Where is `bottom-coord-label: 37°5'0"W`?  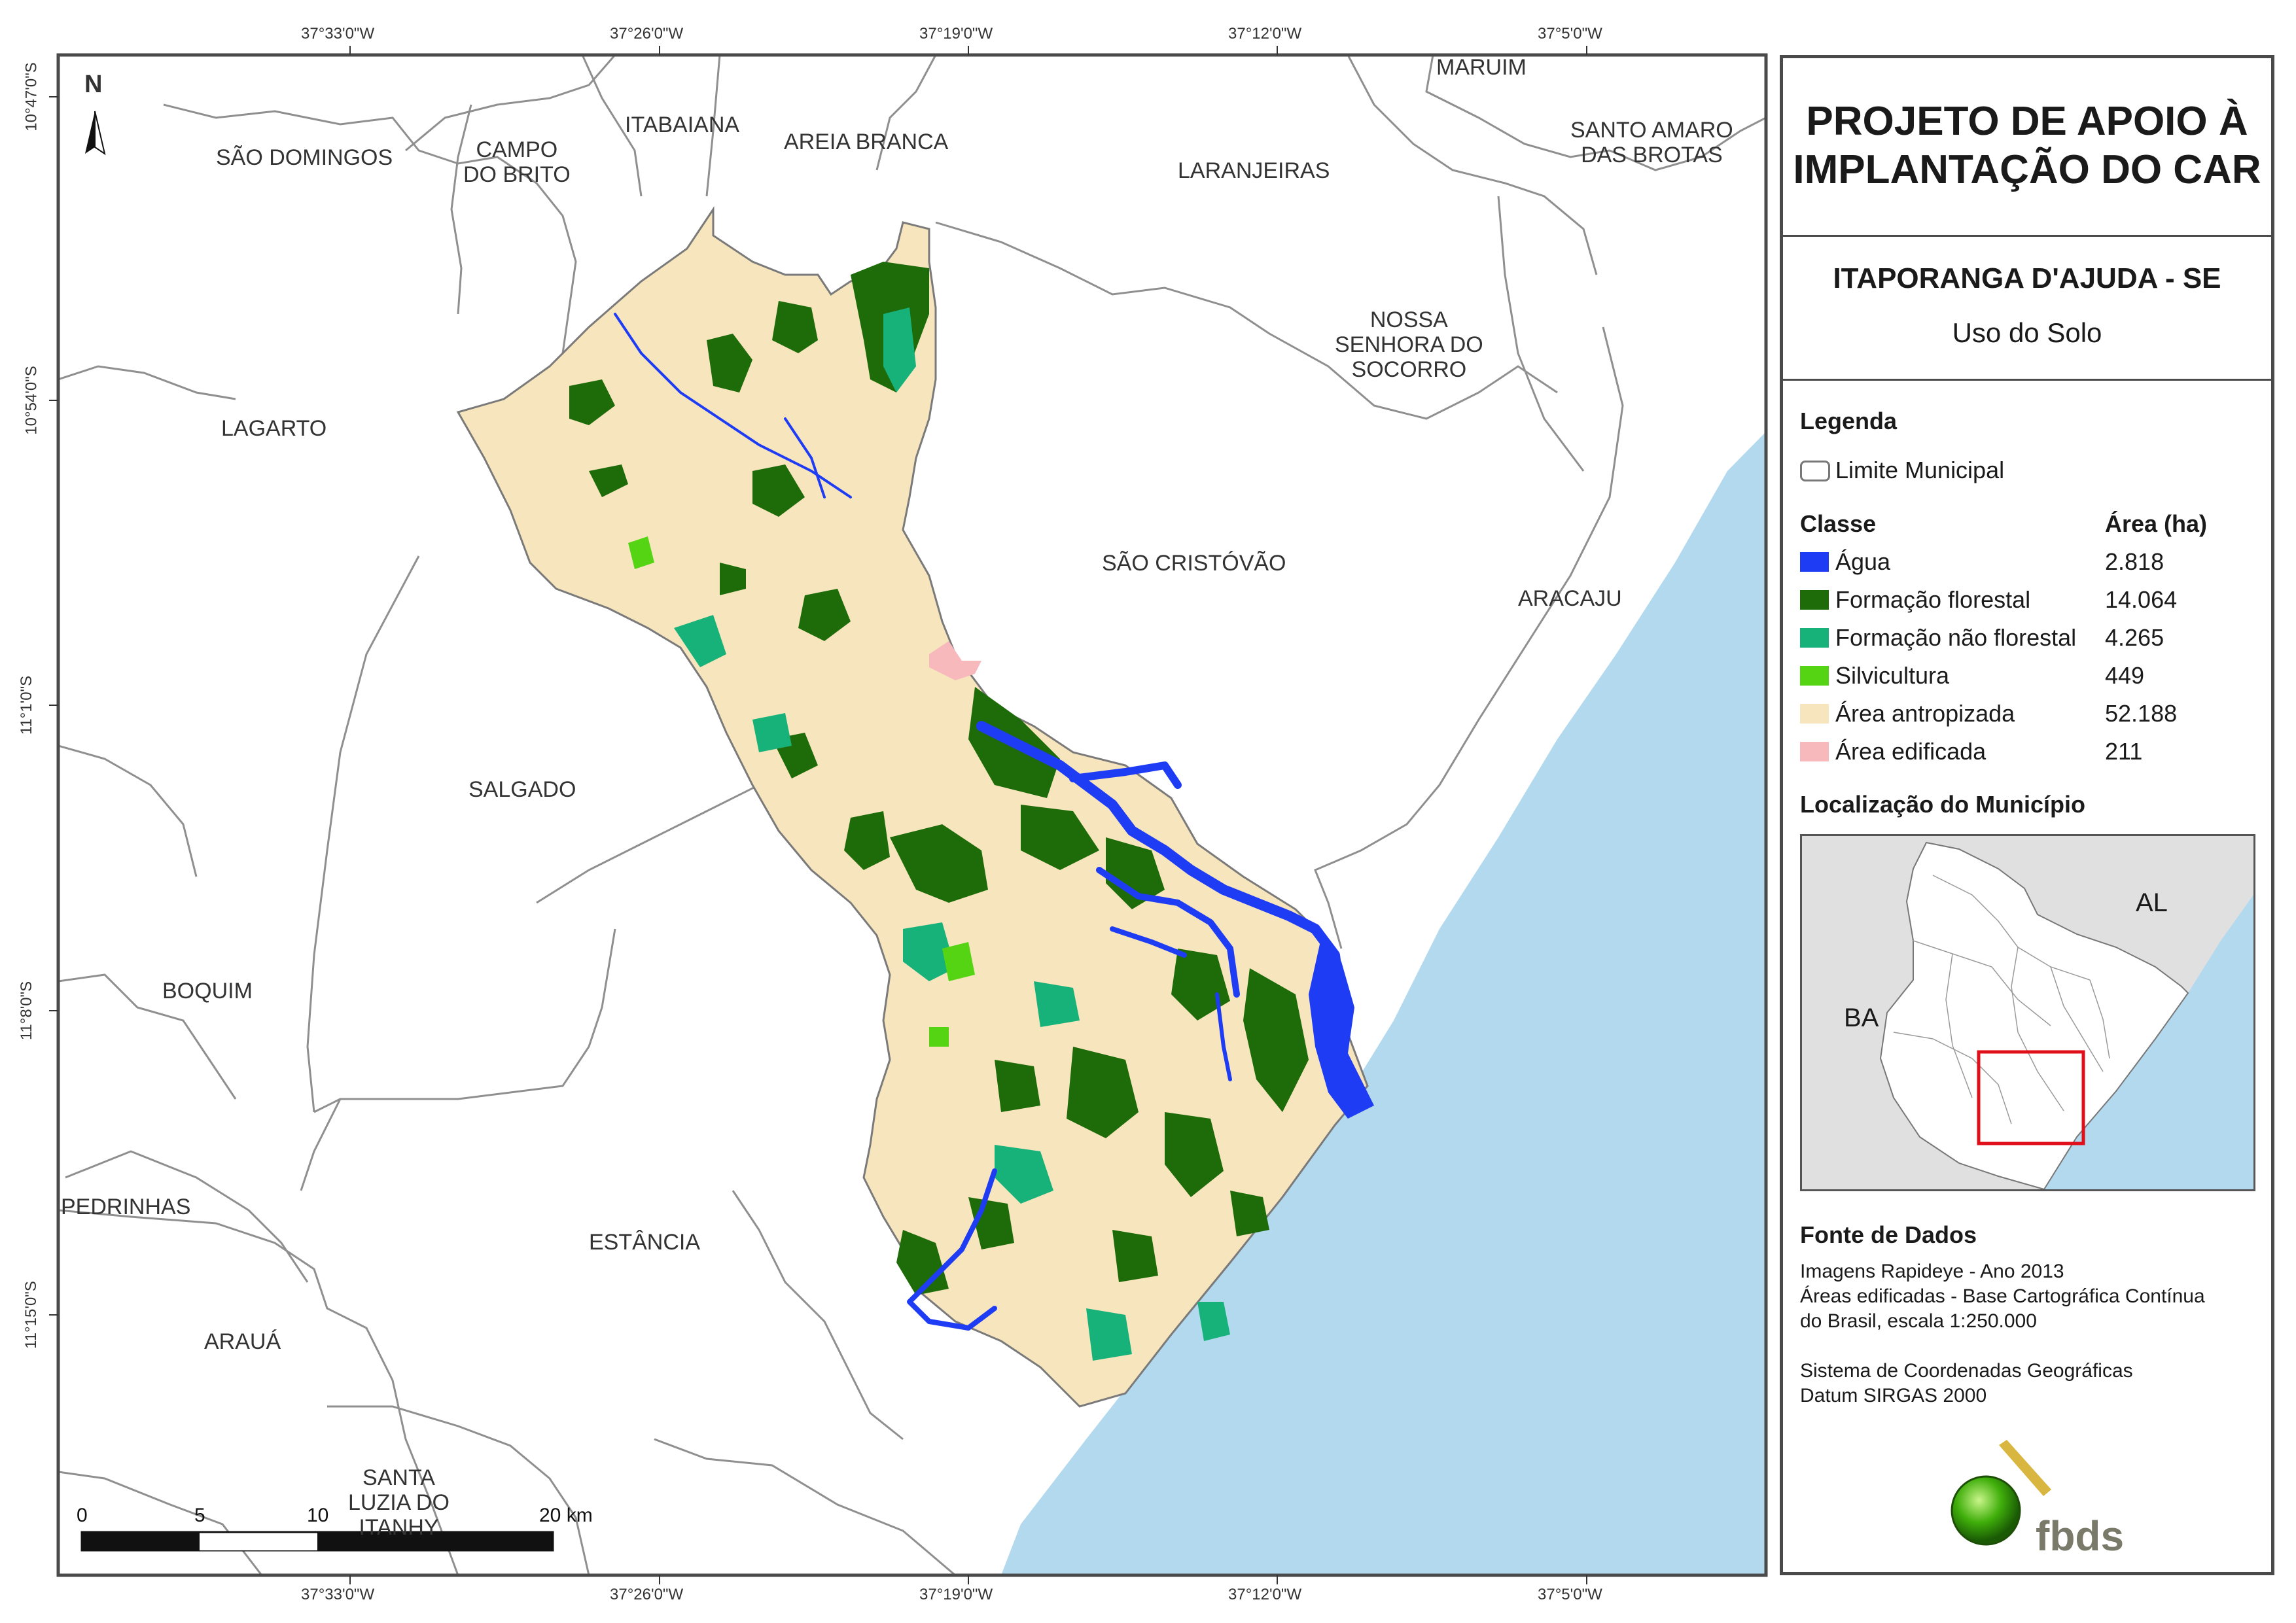 bottom-coord-label: 37°5'0"W is located at coordinates (1570, 1595).